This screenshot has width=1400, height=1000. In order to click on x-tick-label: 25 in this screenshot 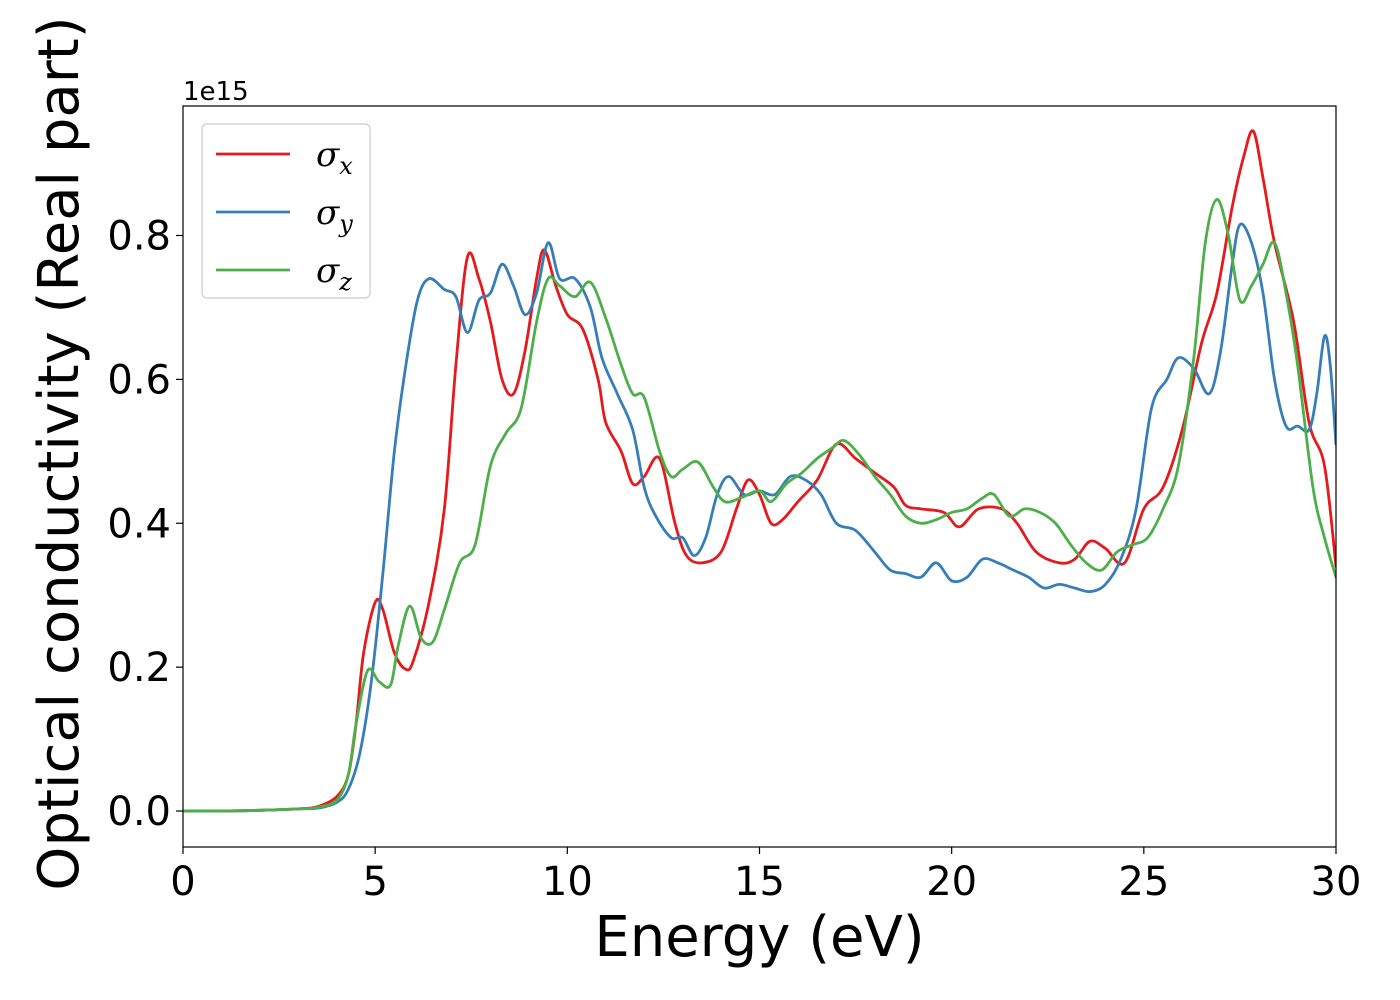, I will do `click(1143, 882)`.